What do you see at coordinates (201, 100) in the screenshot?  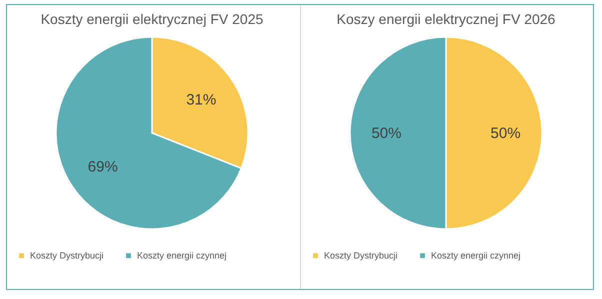 I see `data-label: 31%` at bounding box center [201, 100].